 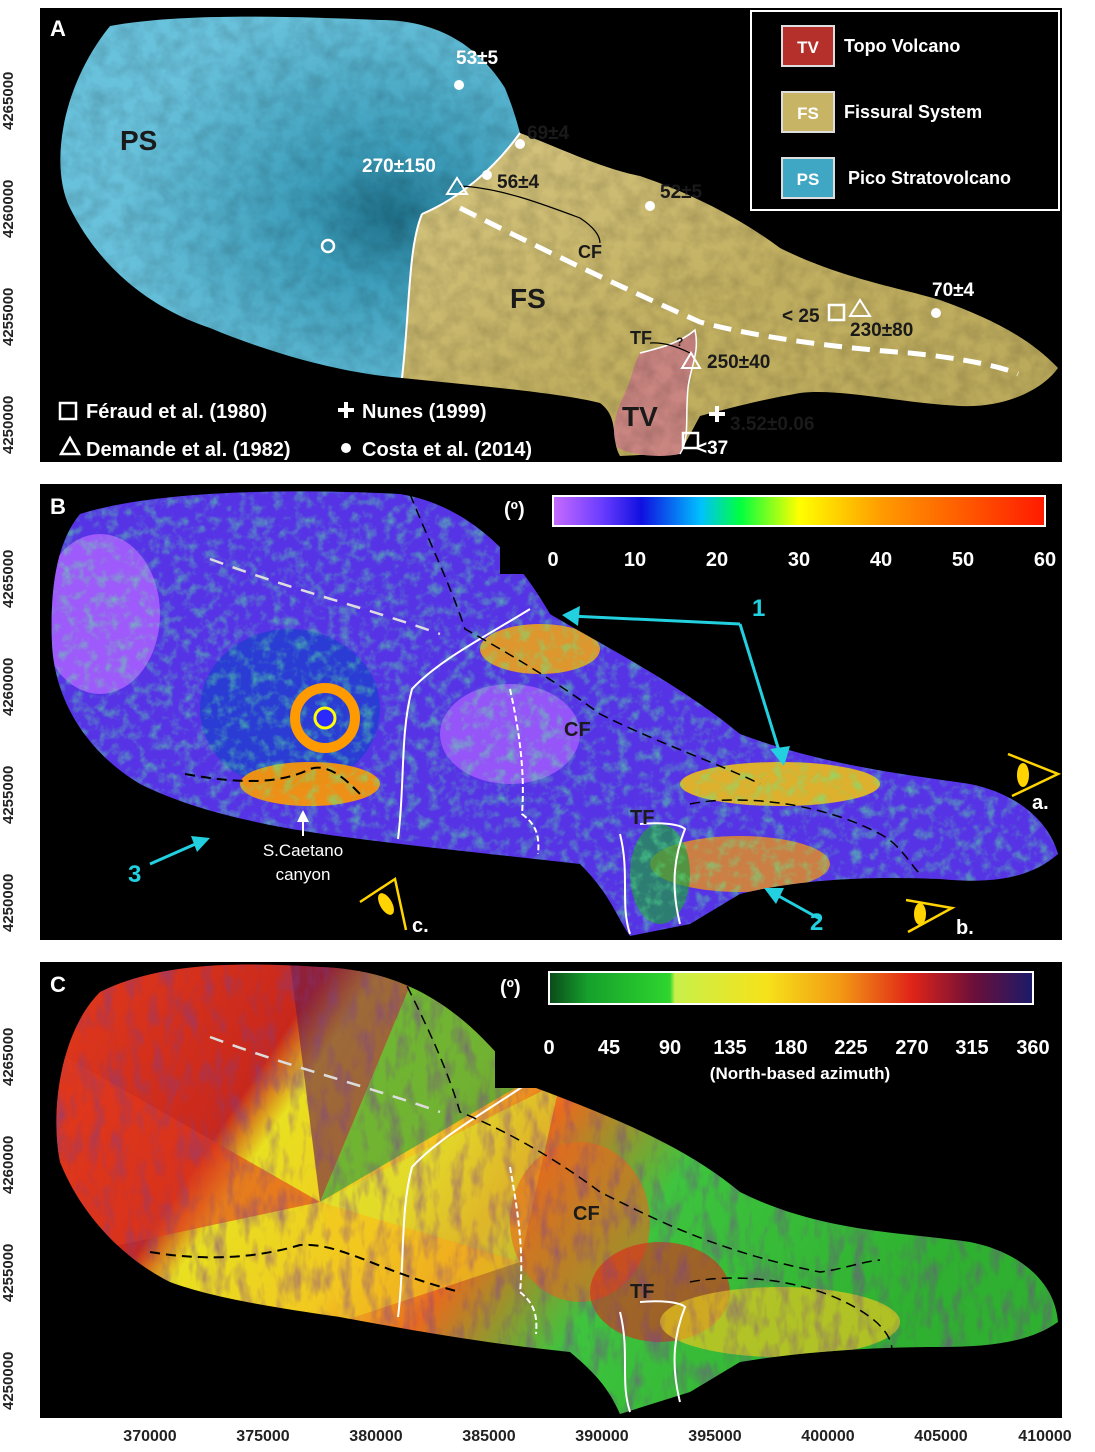 What do you see at coordinates (738, 362) in the screenshot?
I see `age-label: 250±40` at bounding box center [738, 362].